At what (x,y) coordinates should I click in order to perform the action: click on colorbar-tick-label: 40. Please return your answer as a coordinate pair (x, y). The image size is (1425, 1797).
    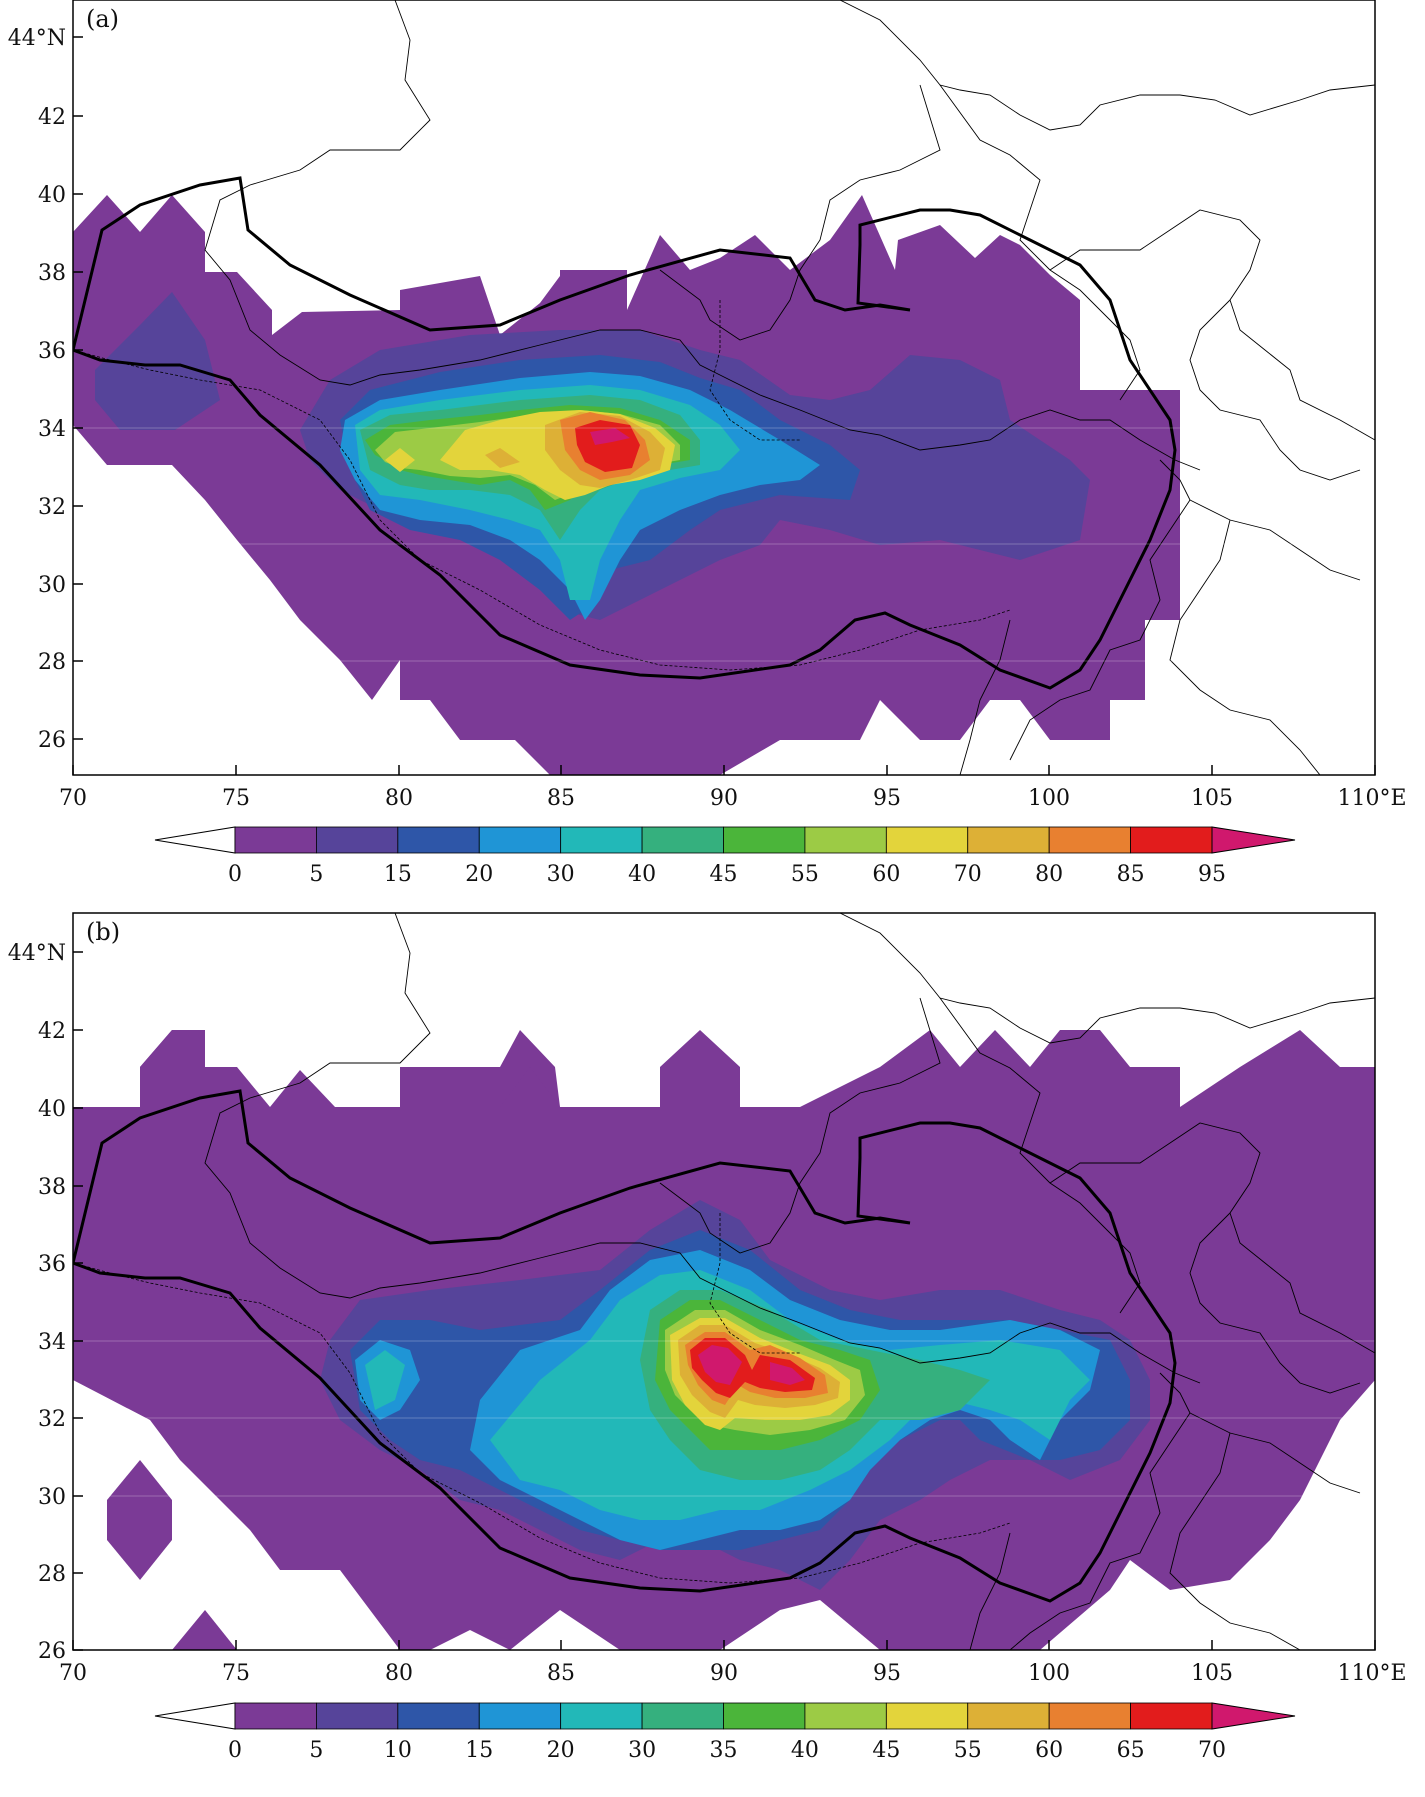
    Looking at the image, I should click on (805, 1750).